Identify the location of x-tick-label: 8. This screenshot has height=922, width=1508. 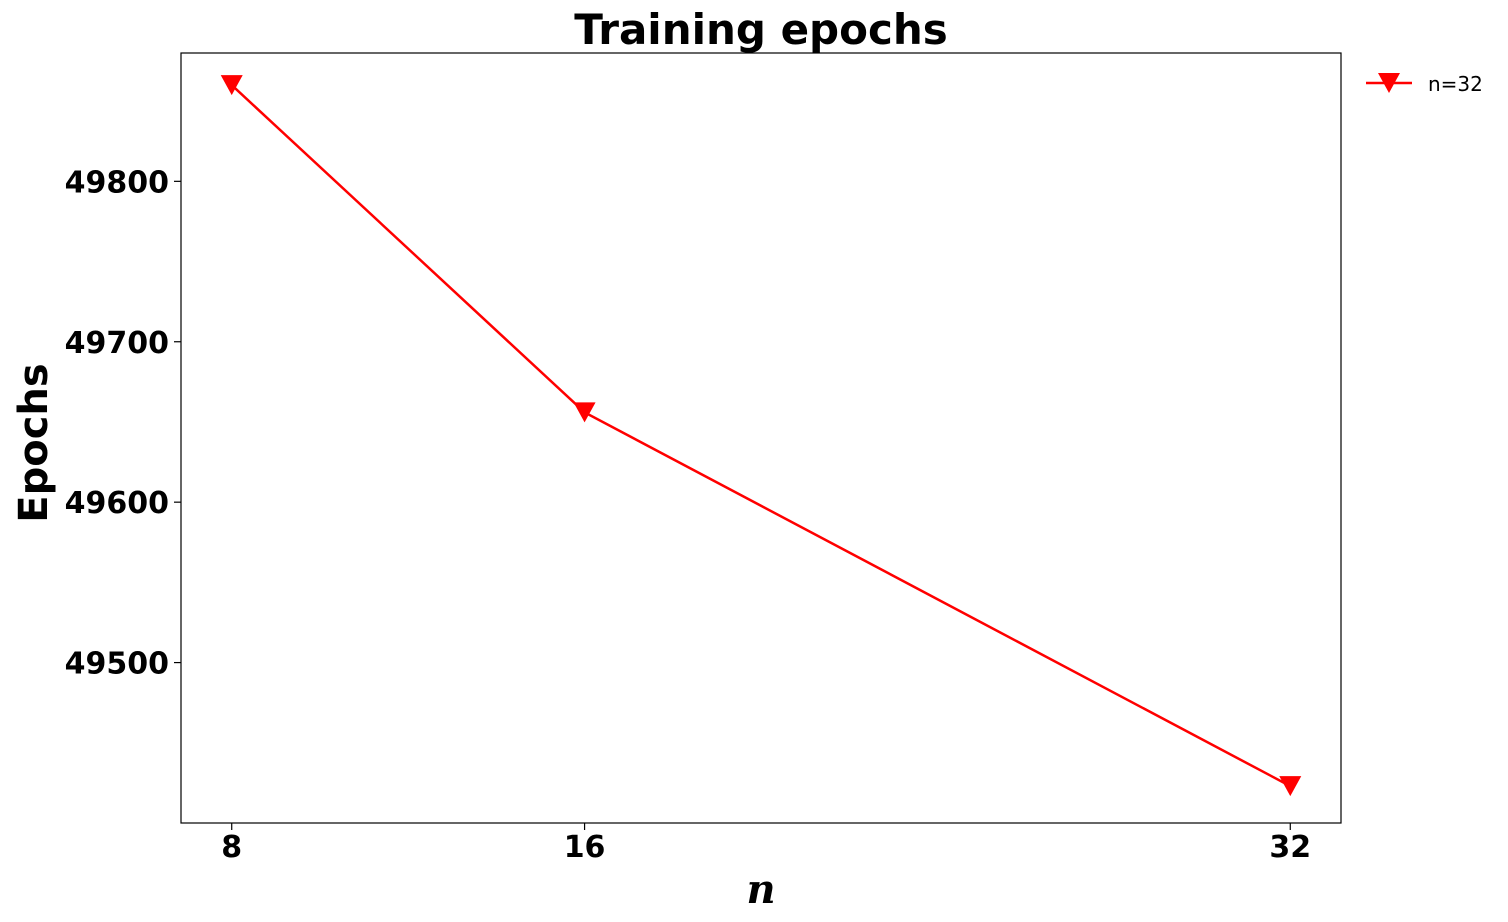
(231, 847).